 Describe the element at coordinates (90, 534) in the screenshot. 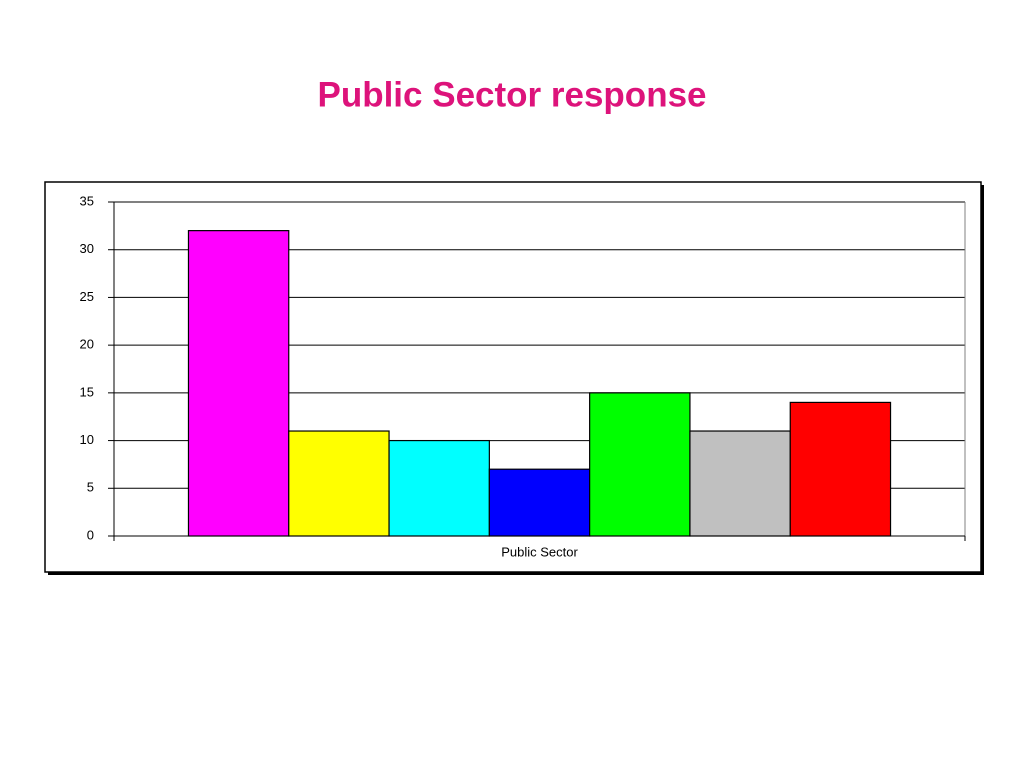

I see `y-tick-label: 0` at that location.